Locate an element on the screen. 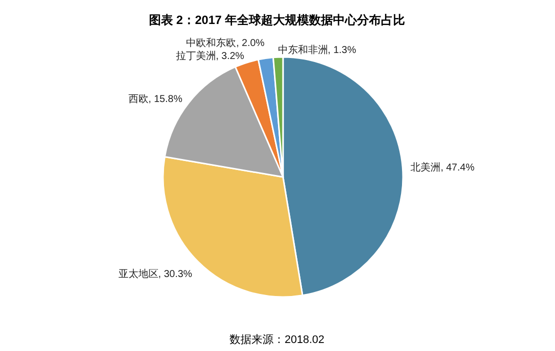 The image size is (555, 351). data-label: , 2.0% is located at coordinates (250, 44).